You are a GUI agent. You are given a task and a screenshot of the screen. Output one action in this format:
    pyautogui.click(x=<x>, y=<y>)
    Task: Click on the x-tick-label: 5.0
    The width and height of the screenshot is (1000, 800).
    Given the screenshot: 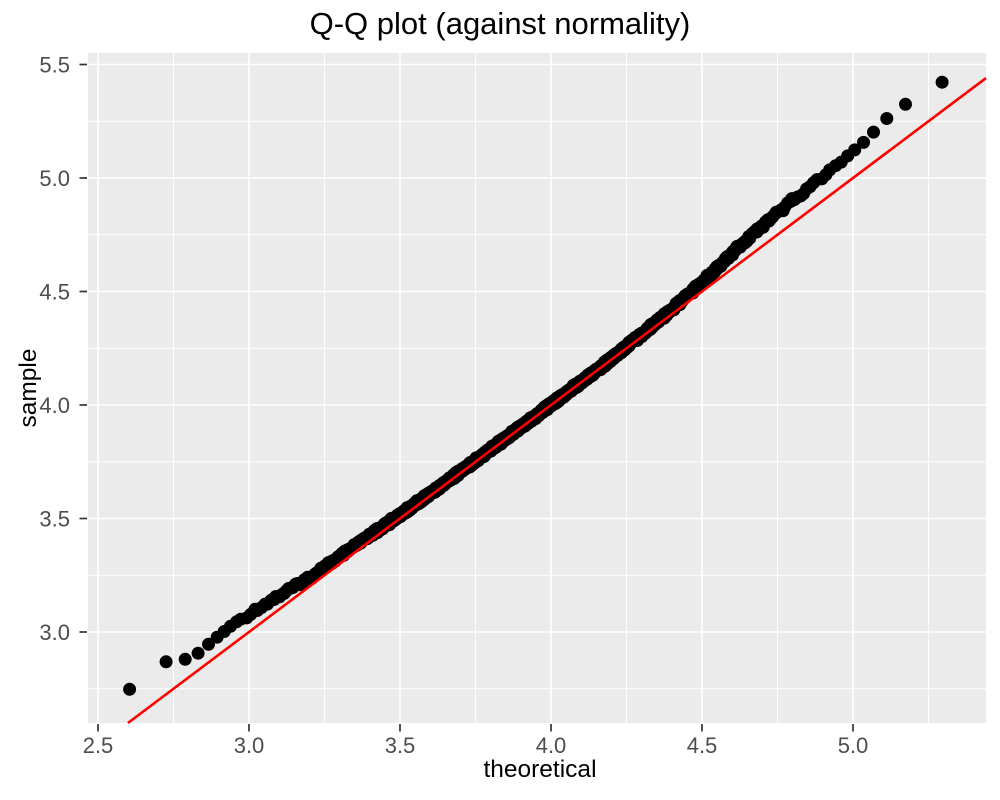 What is the action you would take?
    pyautogui.click(x=853, y=745)
    